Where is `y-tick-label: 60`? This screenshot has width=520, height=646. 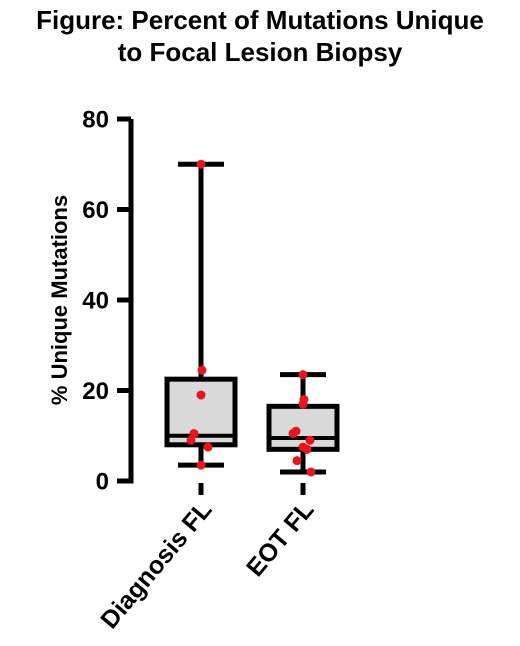
y-tick-label: 60 is located at coordinates (95, 210).